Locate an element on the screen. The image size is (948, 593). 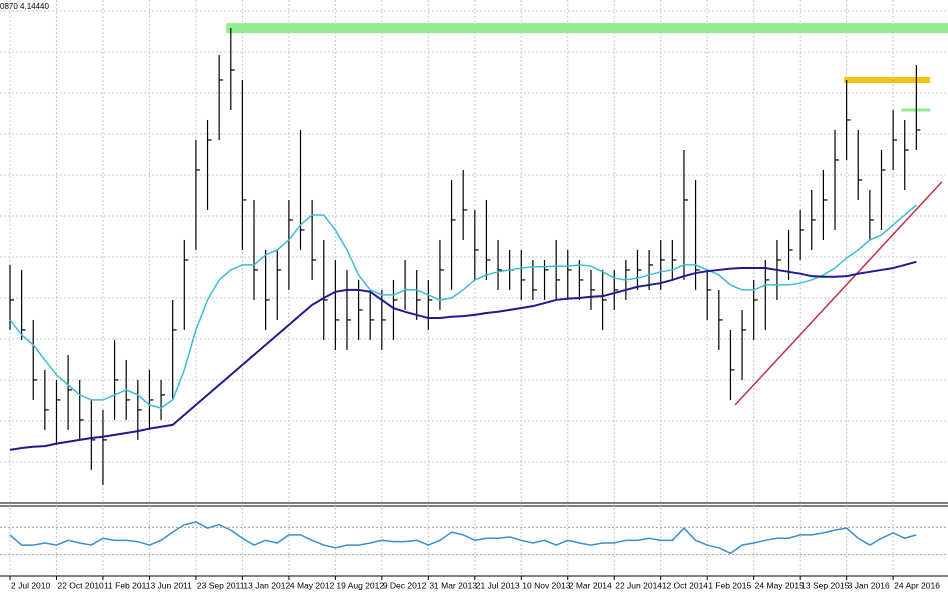
x-tick-label: 12 Oct 2014 is located at coordinates (685, 585).